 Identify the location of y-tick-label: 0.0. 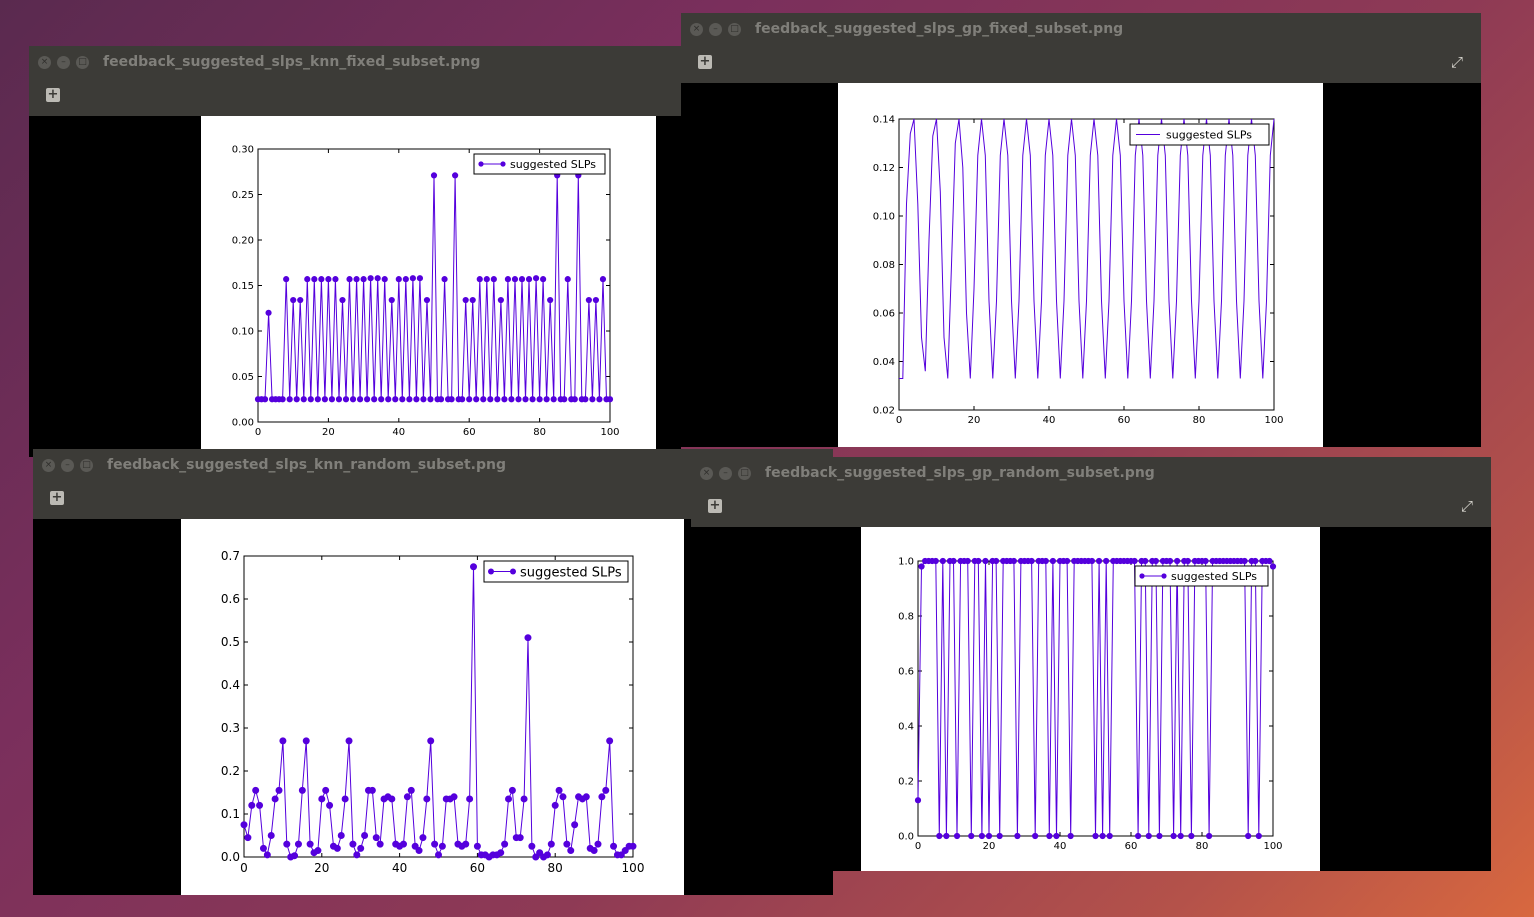
(906, 837).